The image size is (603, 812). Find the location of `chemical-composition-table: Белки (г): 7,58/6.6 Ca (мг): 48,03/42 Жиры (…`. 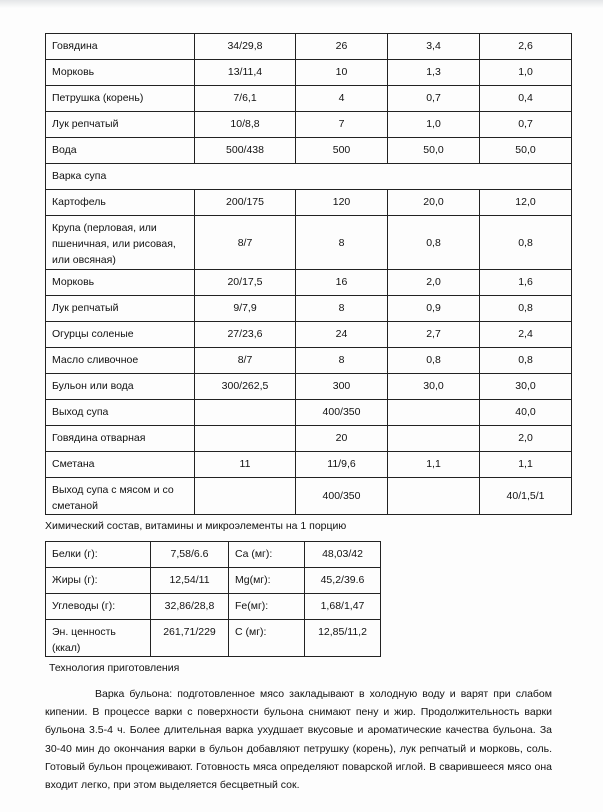

chemical-composition-table: Белки (г): 7,58/6.6 Ca (мг): 48,03/42 Жиры (… is located at coordinates (213, 599).